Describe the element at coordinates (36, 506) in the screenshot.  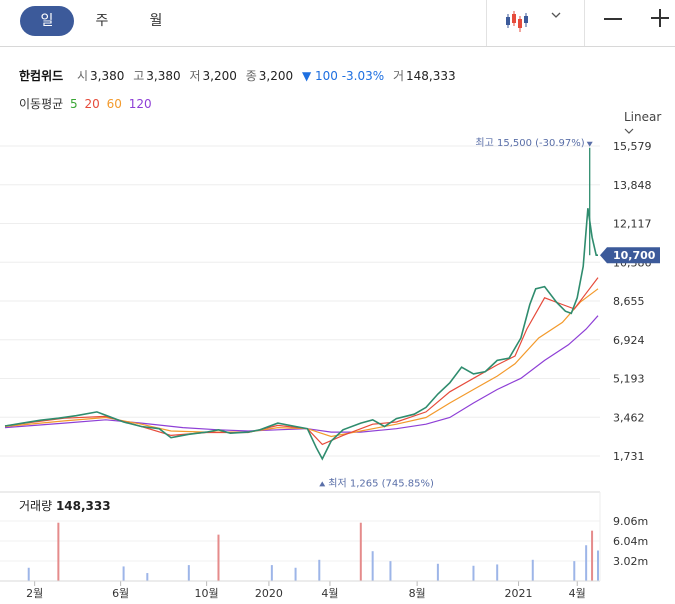
I see `volume-panel-label: 거래량` at that location.